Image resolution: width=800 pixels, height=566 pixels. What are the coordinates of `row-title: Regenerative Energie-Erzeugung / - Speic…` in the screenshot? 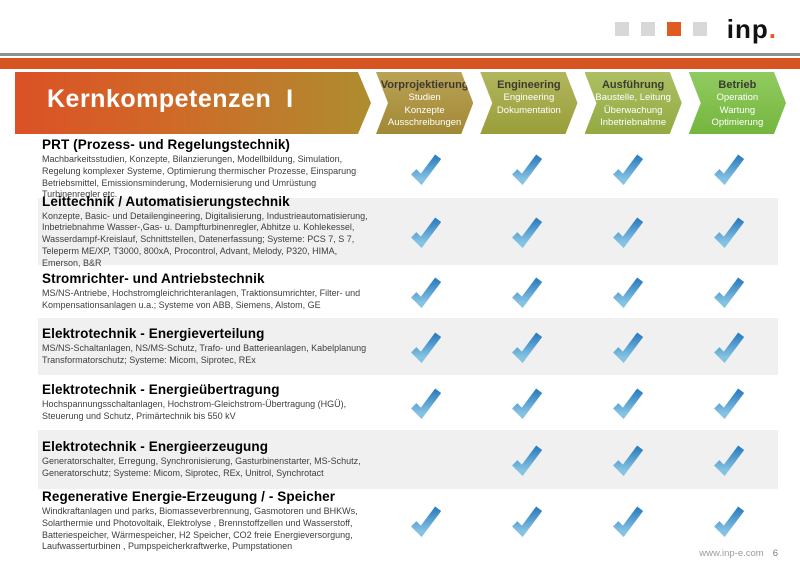 It's located at (189, 497).